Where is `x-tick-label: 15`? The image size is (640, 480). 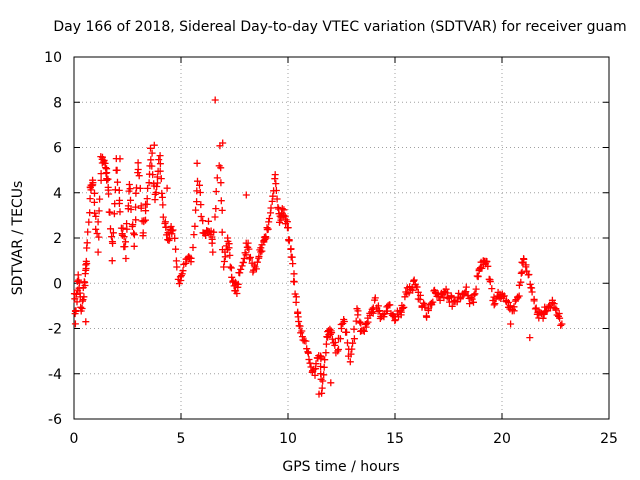
x-tick-label: 15 is located at coordinates (395, 439).